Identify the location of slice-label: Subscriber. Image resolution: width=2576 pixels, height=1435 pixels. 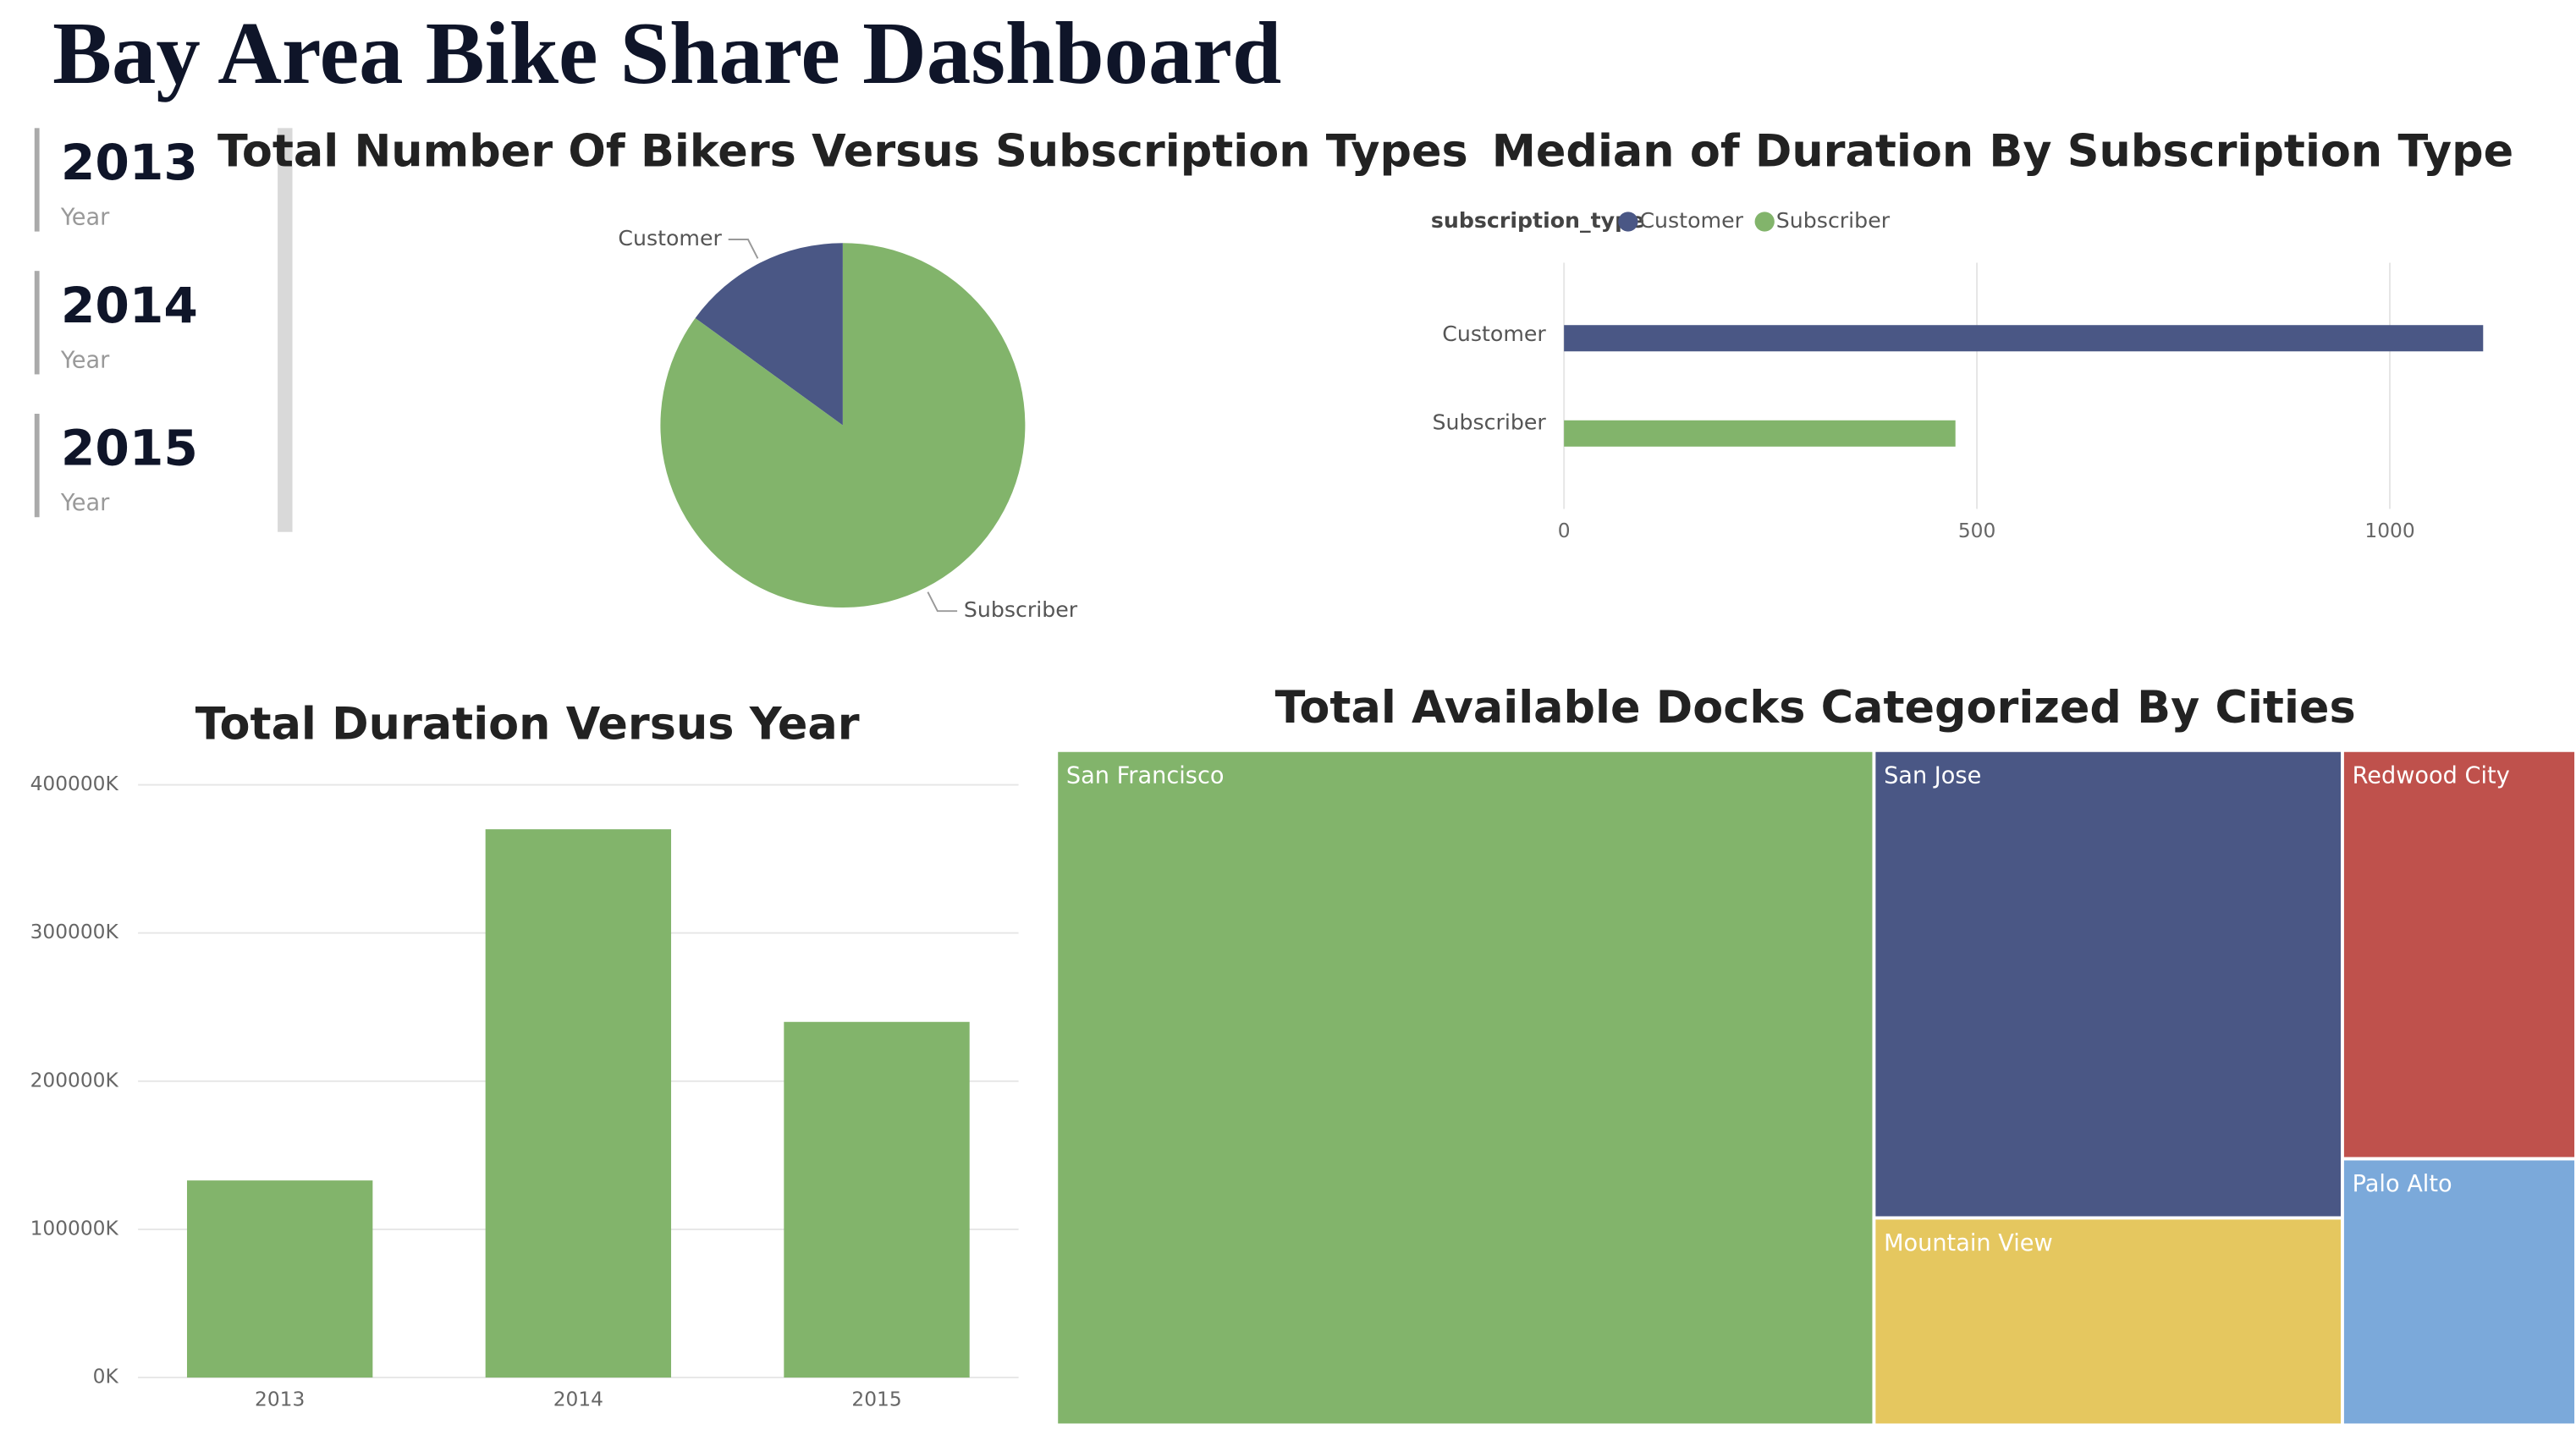
(1021, 609).